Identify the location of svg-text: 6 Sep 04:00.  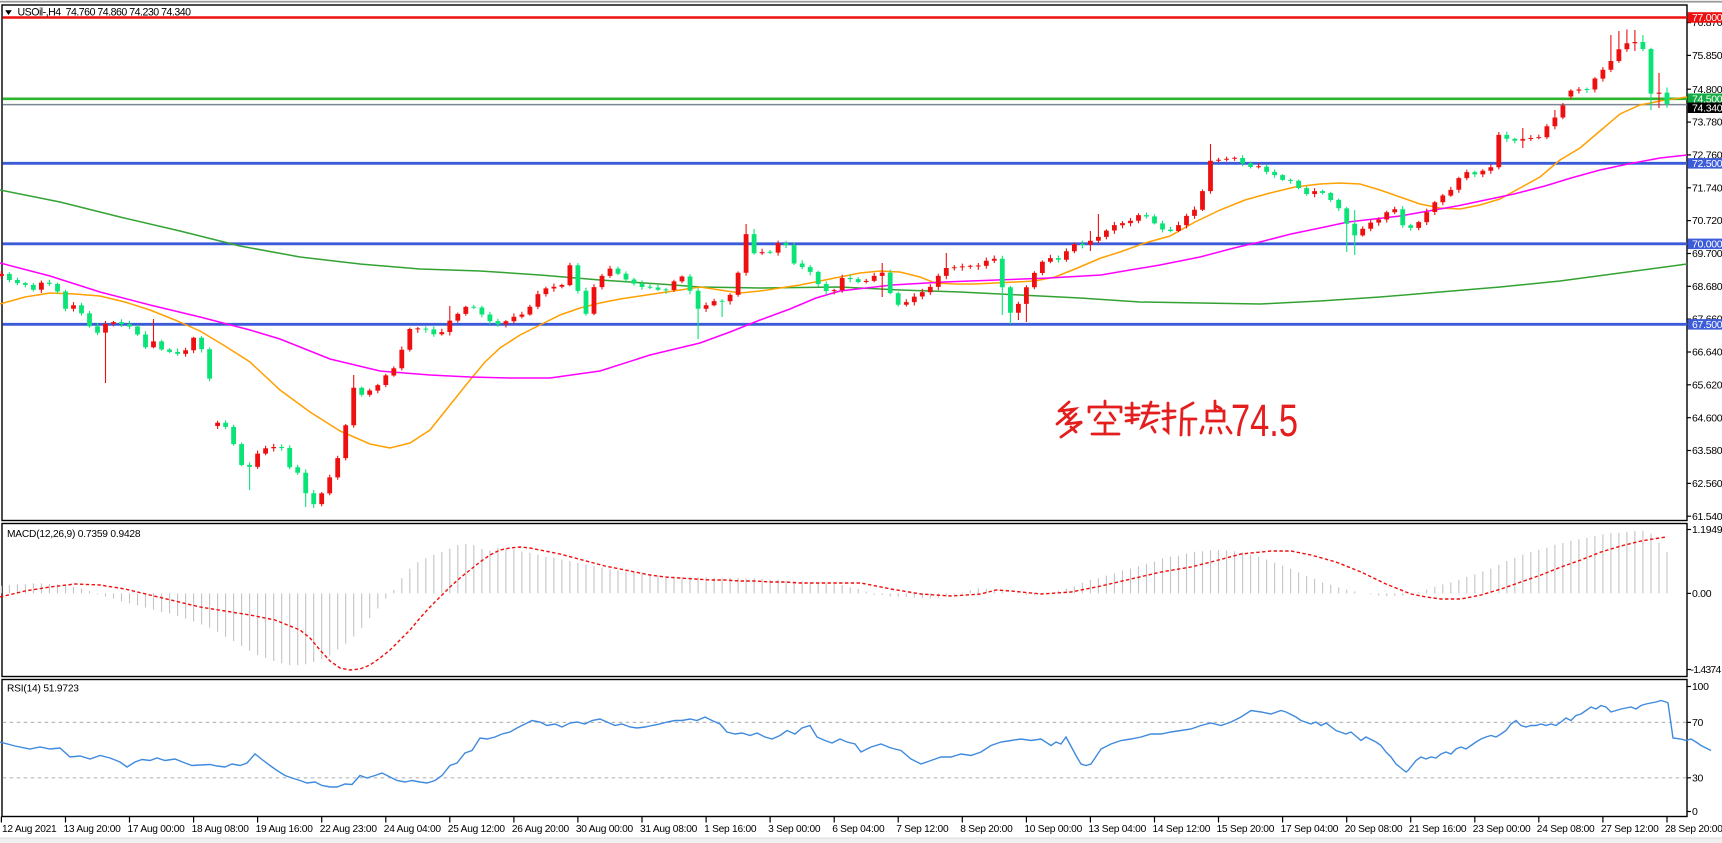
(858, 829).